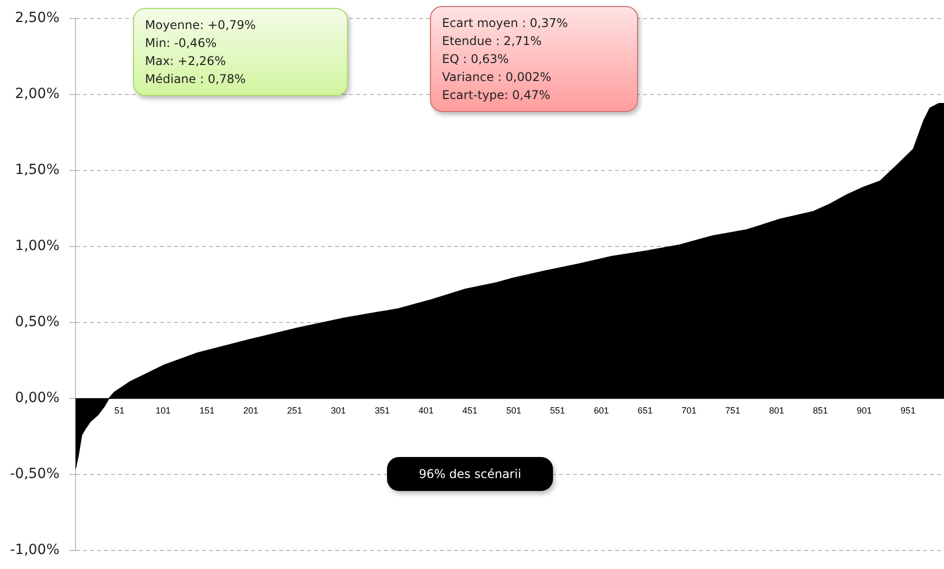 The image size is (944, 569). Describe the element at coordinates (35, 474) in the screenshot. I see `y-tick-label: -0,50%` at that location.